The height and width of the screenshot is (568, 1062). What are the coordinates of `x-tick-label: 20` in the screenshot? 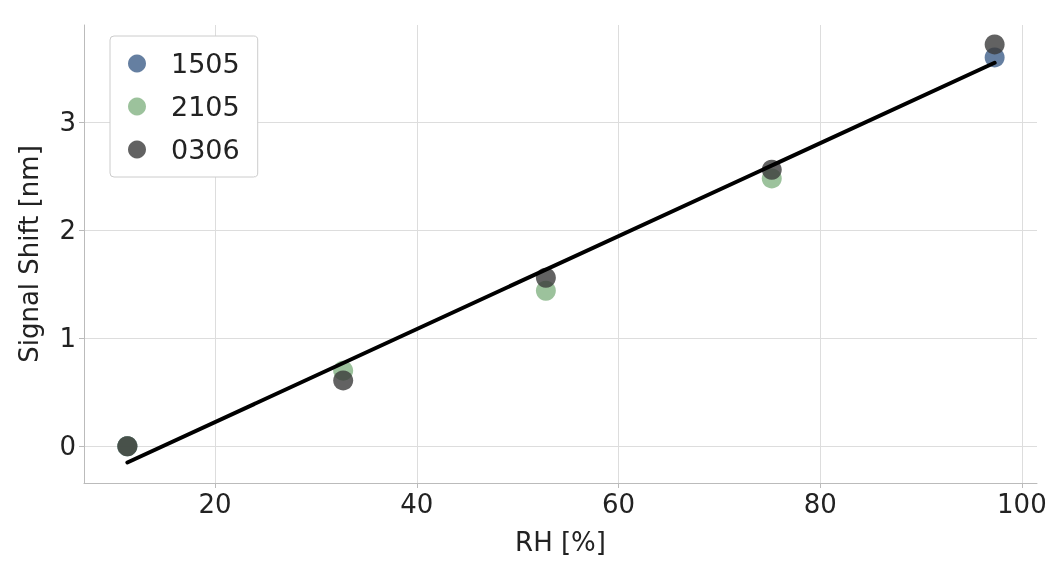 It's located at (215, 504).